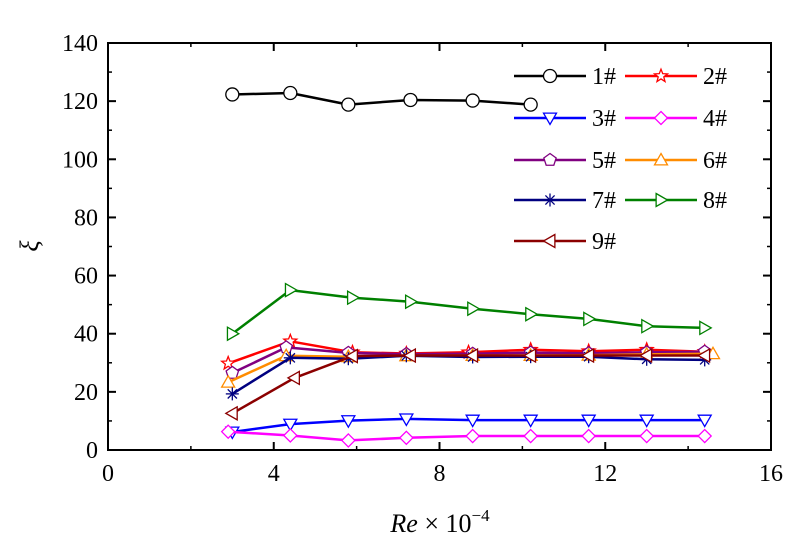 The width and height of the screenshot is (799, 545). What do you see at coordinates (29, 246) in the screenshot?
I see `y-axis-title: ξ` at bounding box center [29, 246].